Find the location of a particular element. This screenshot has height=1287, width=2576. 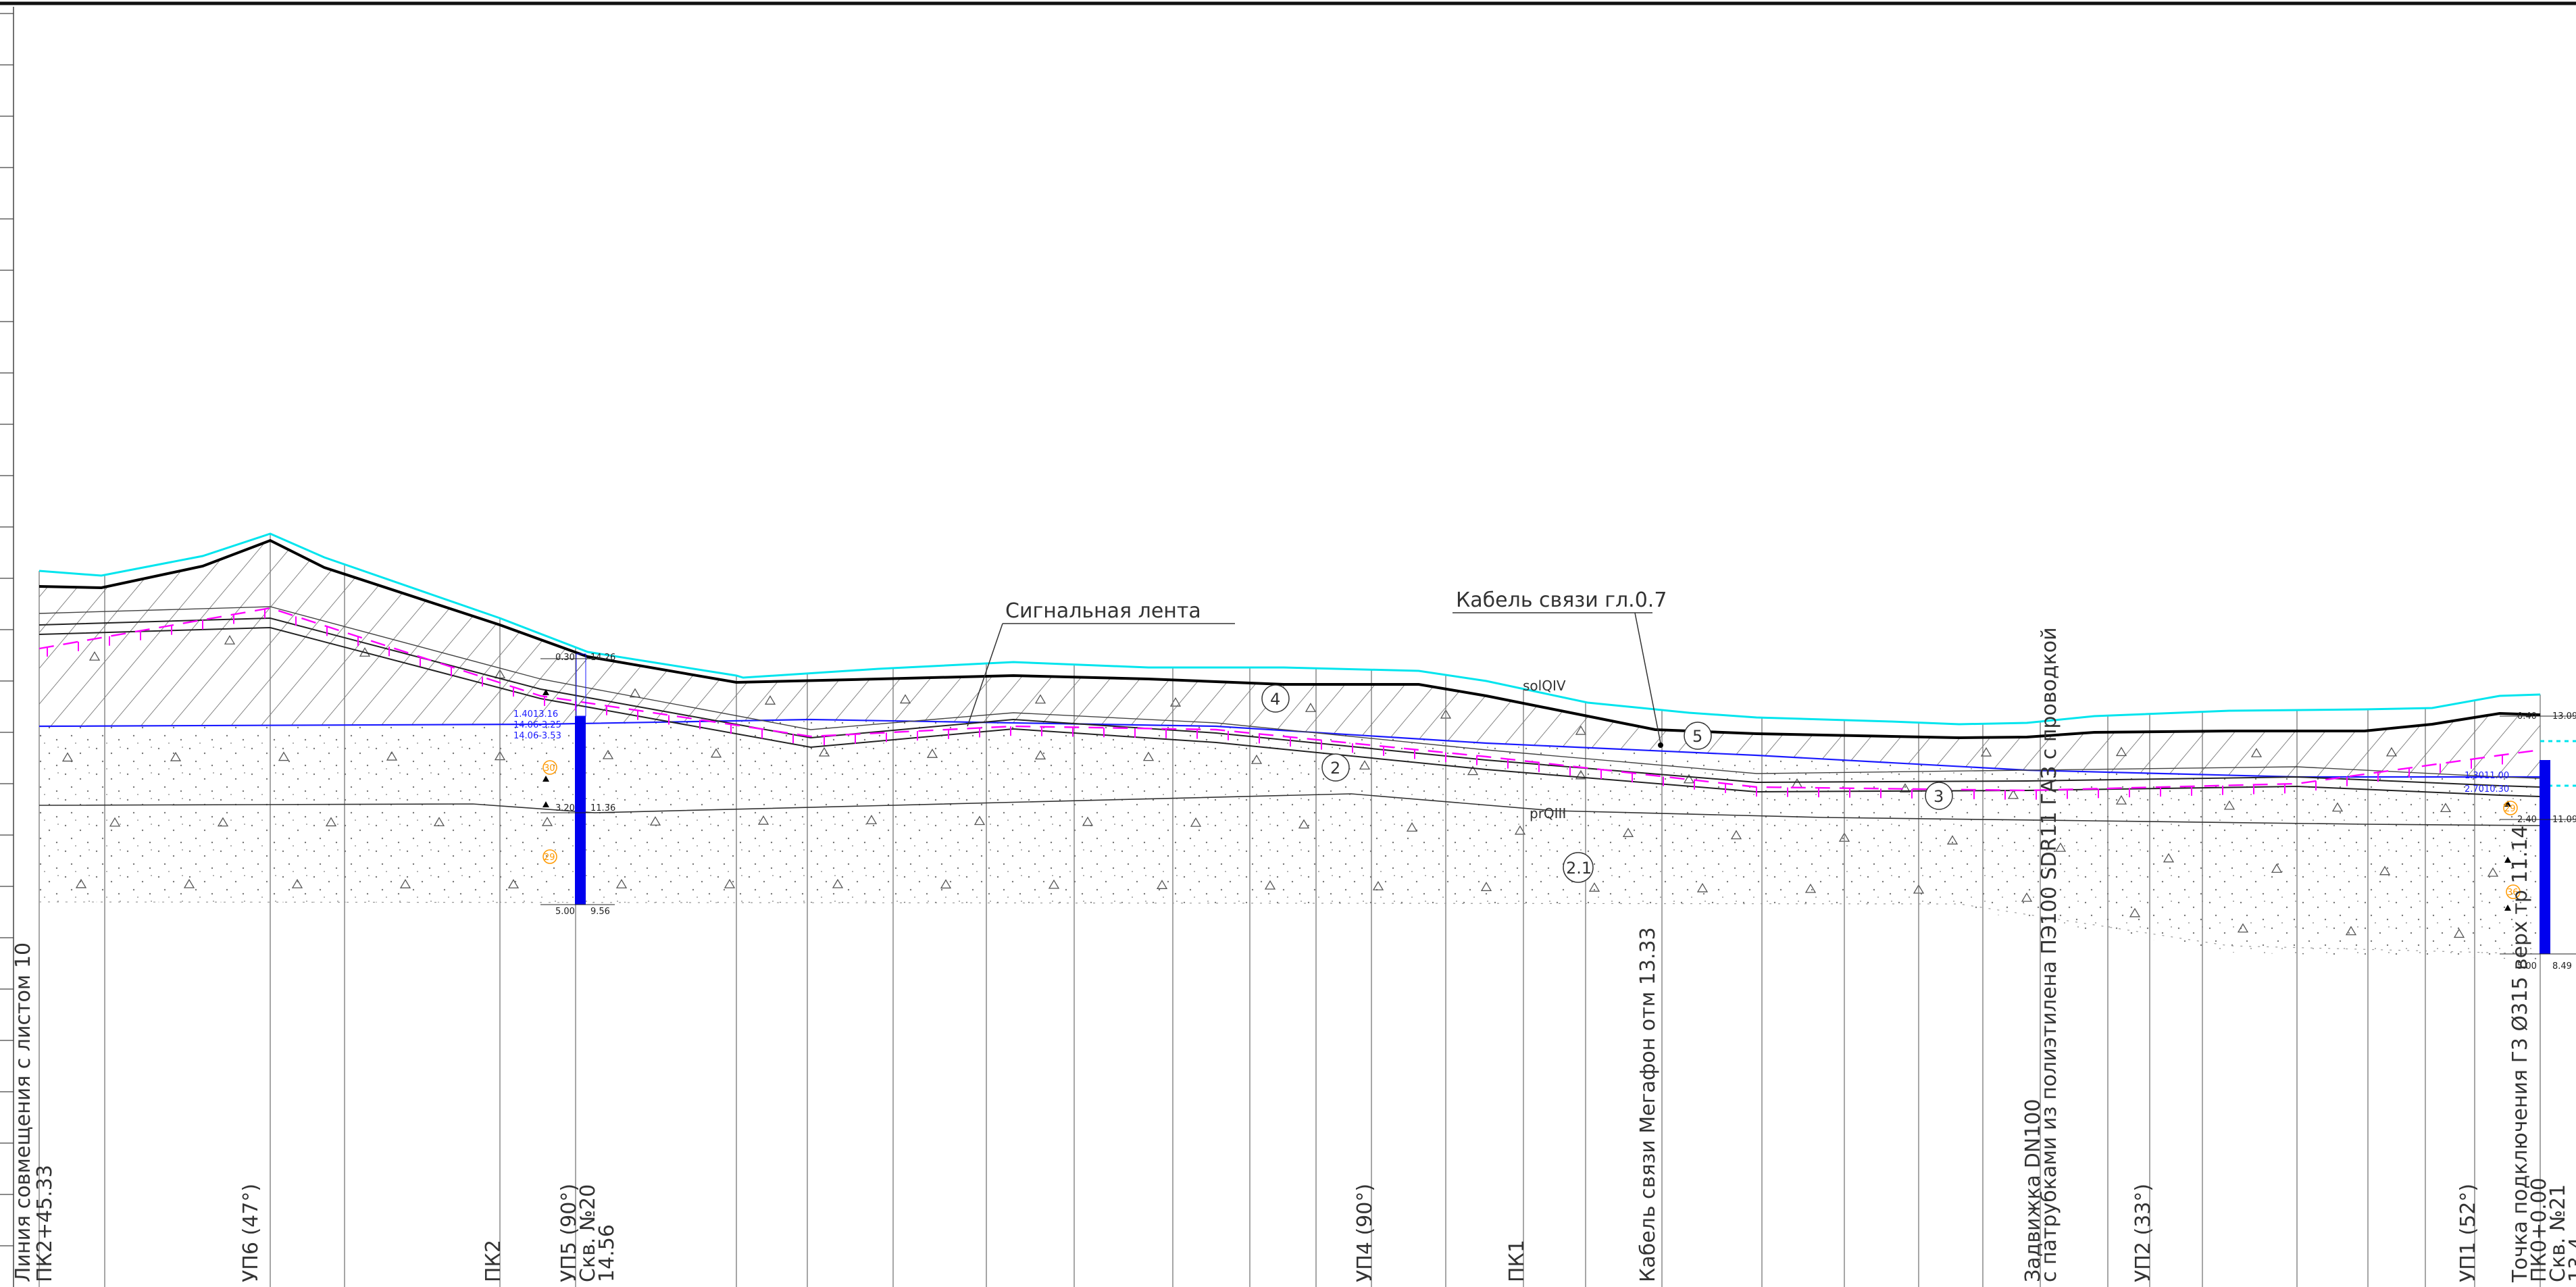

label-up1: УП1 (52°) is located at coordinates (2468, 1233).